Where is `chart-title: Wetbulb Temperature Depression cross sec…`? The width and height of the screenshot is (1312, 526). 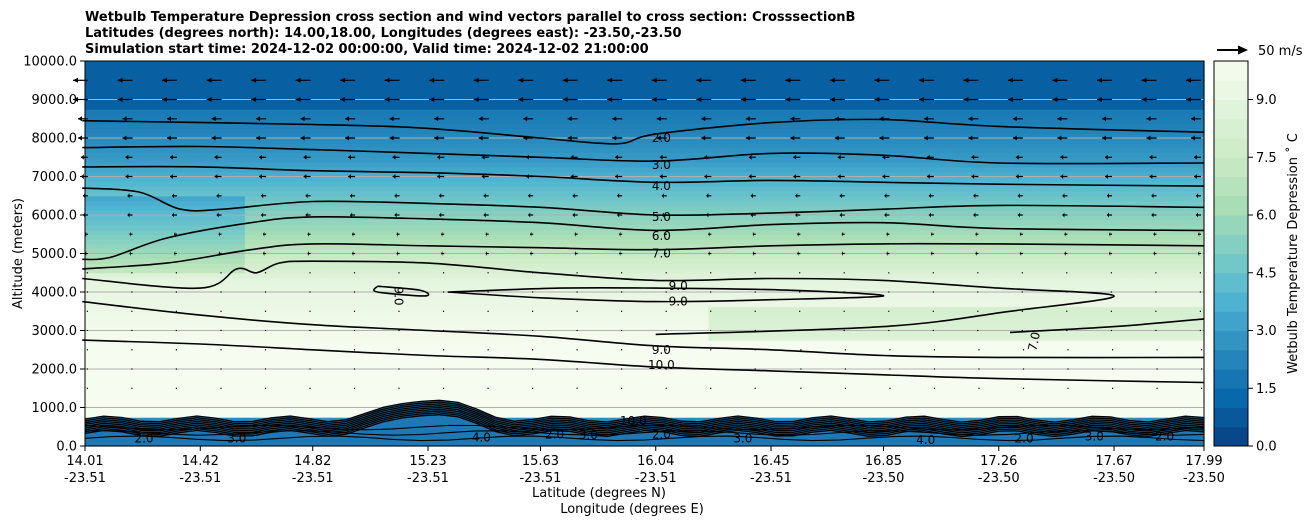
chart-title: Wetbulb Temperature Depression cross sec… is located at coordinates (470, 33).